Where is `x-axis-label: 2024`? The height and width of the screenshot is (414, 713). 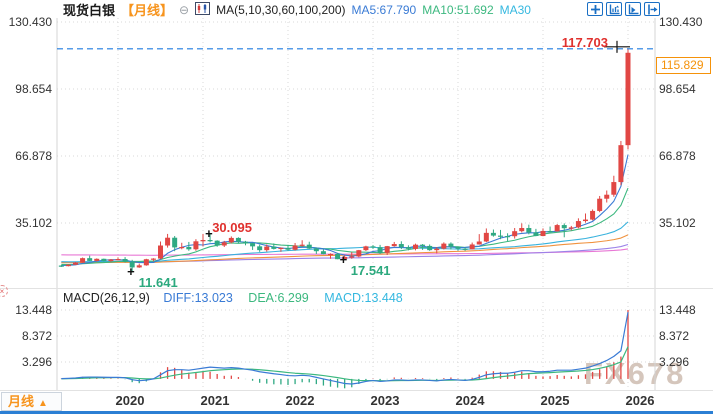
x-axis-label: 2024 is located at coordinates (470, 400).